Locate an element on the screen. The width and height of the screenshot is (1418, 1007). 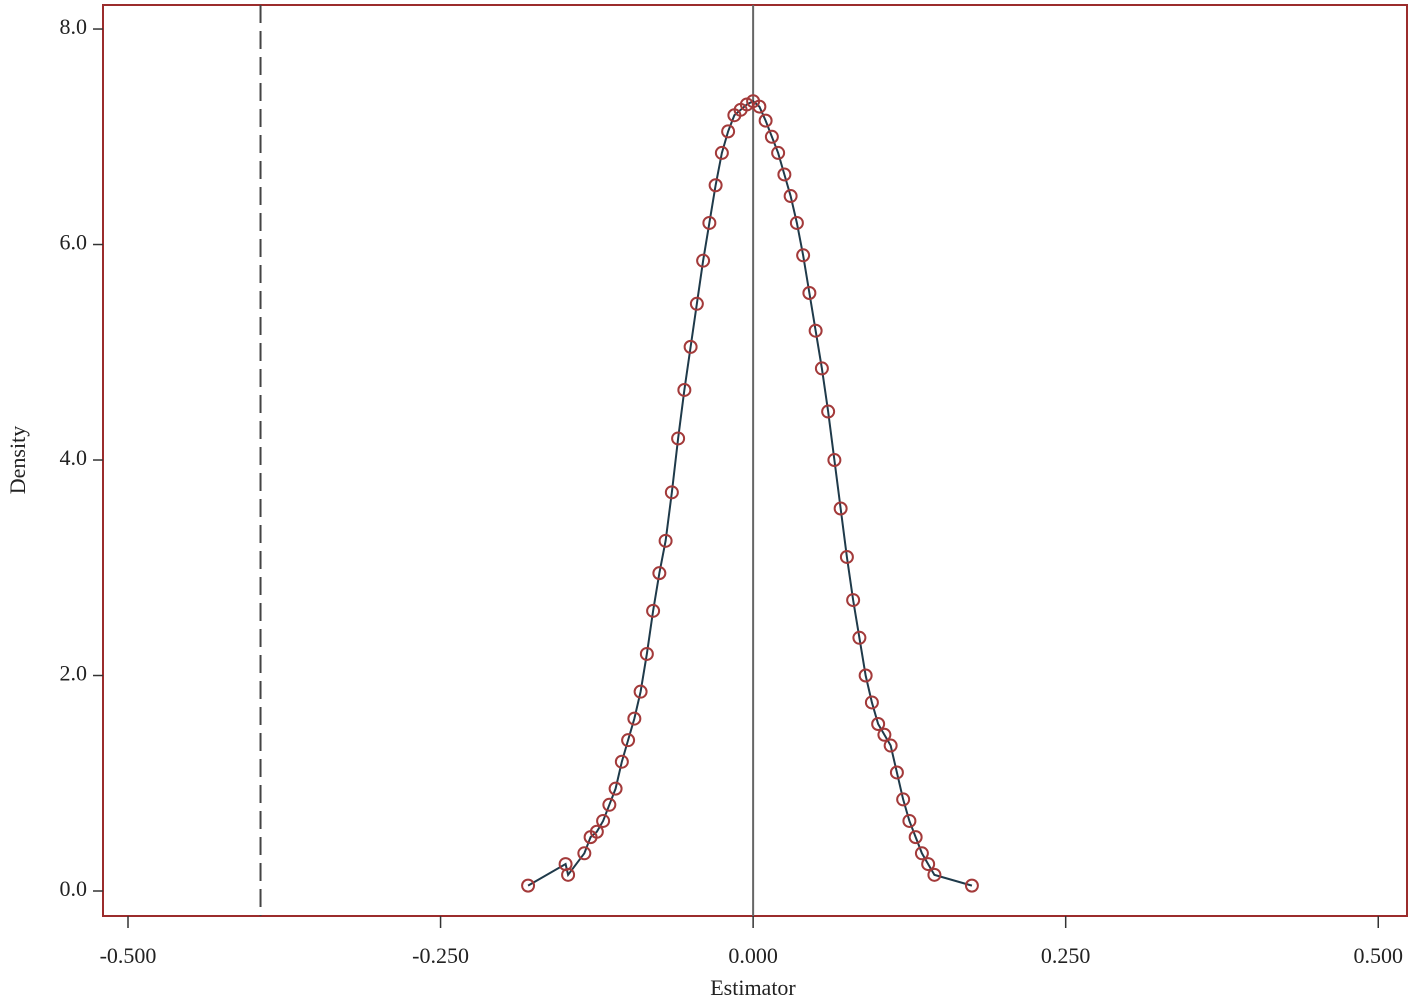
y-tick-label: 8.0 is located at coordinates (74, 26).